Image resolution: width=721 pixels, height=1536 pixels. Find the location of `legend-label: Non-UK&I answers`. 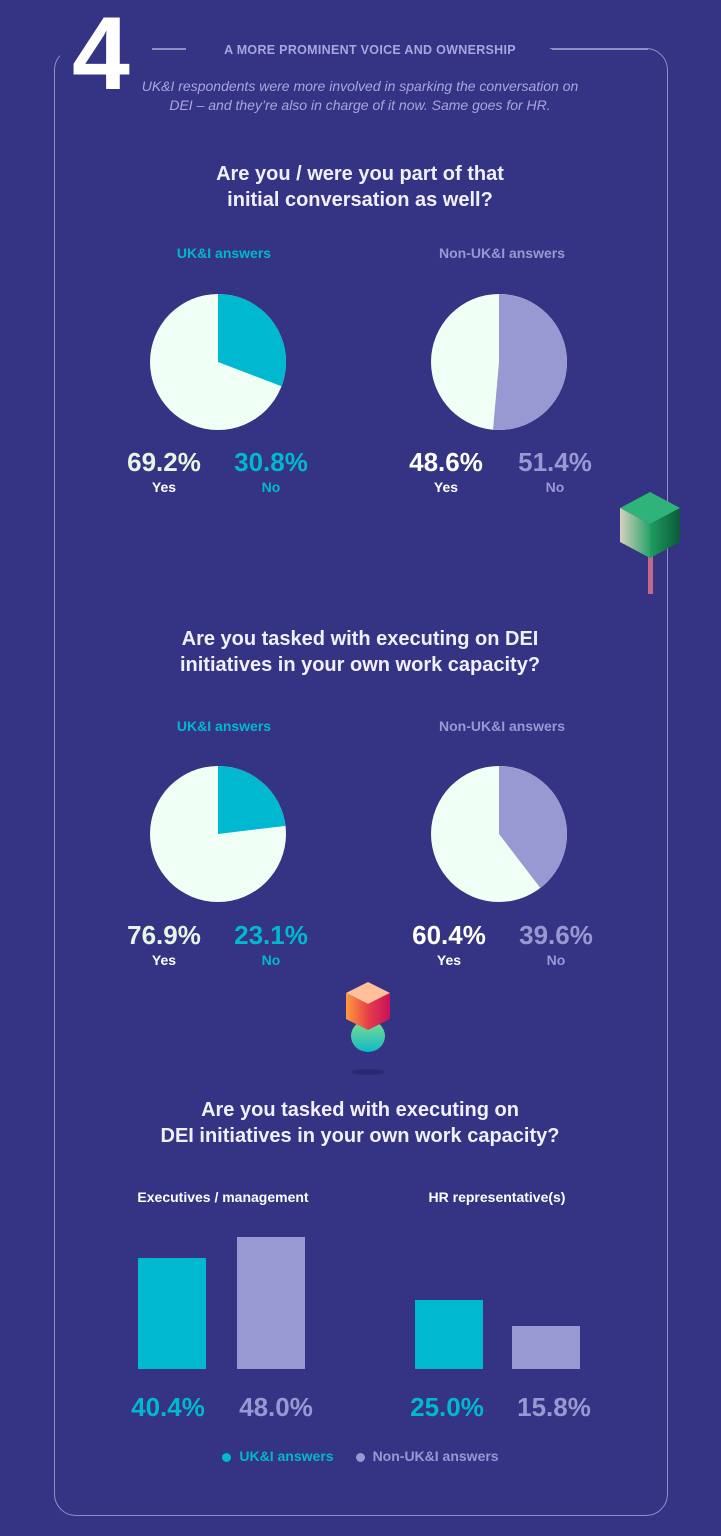

legend-label: Non-UK&I answers is located at coordinates (435, 1456).